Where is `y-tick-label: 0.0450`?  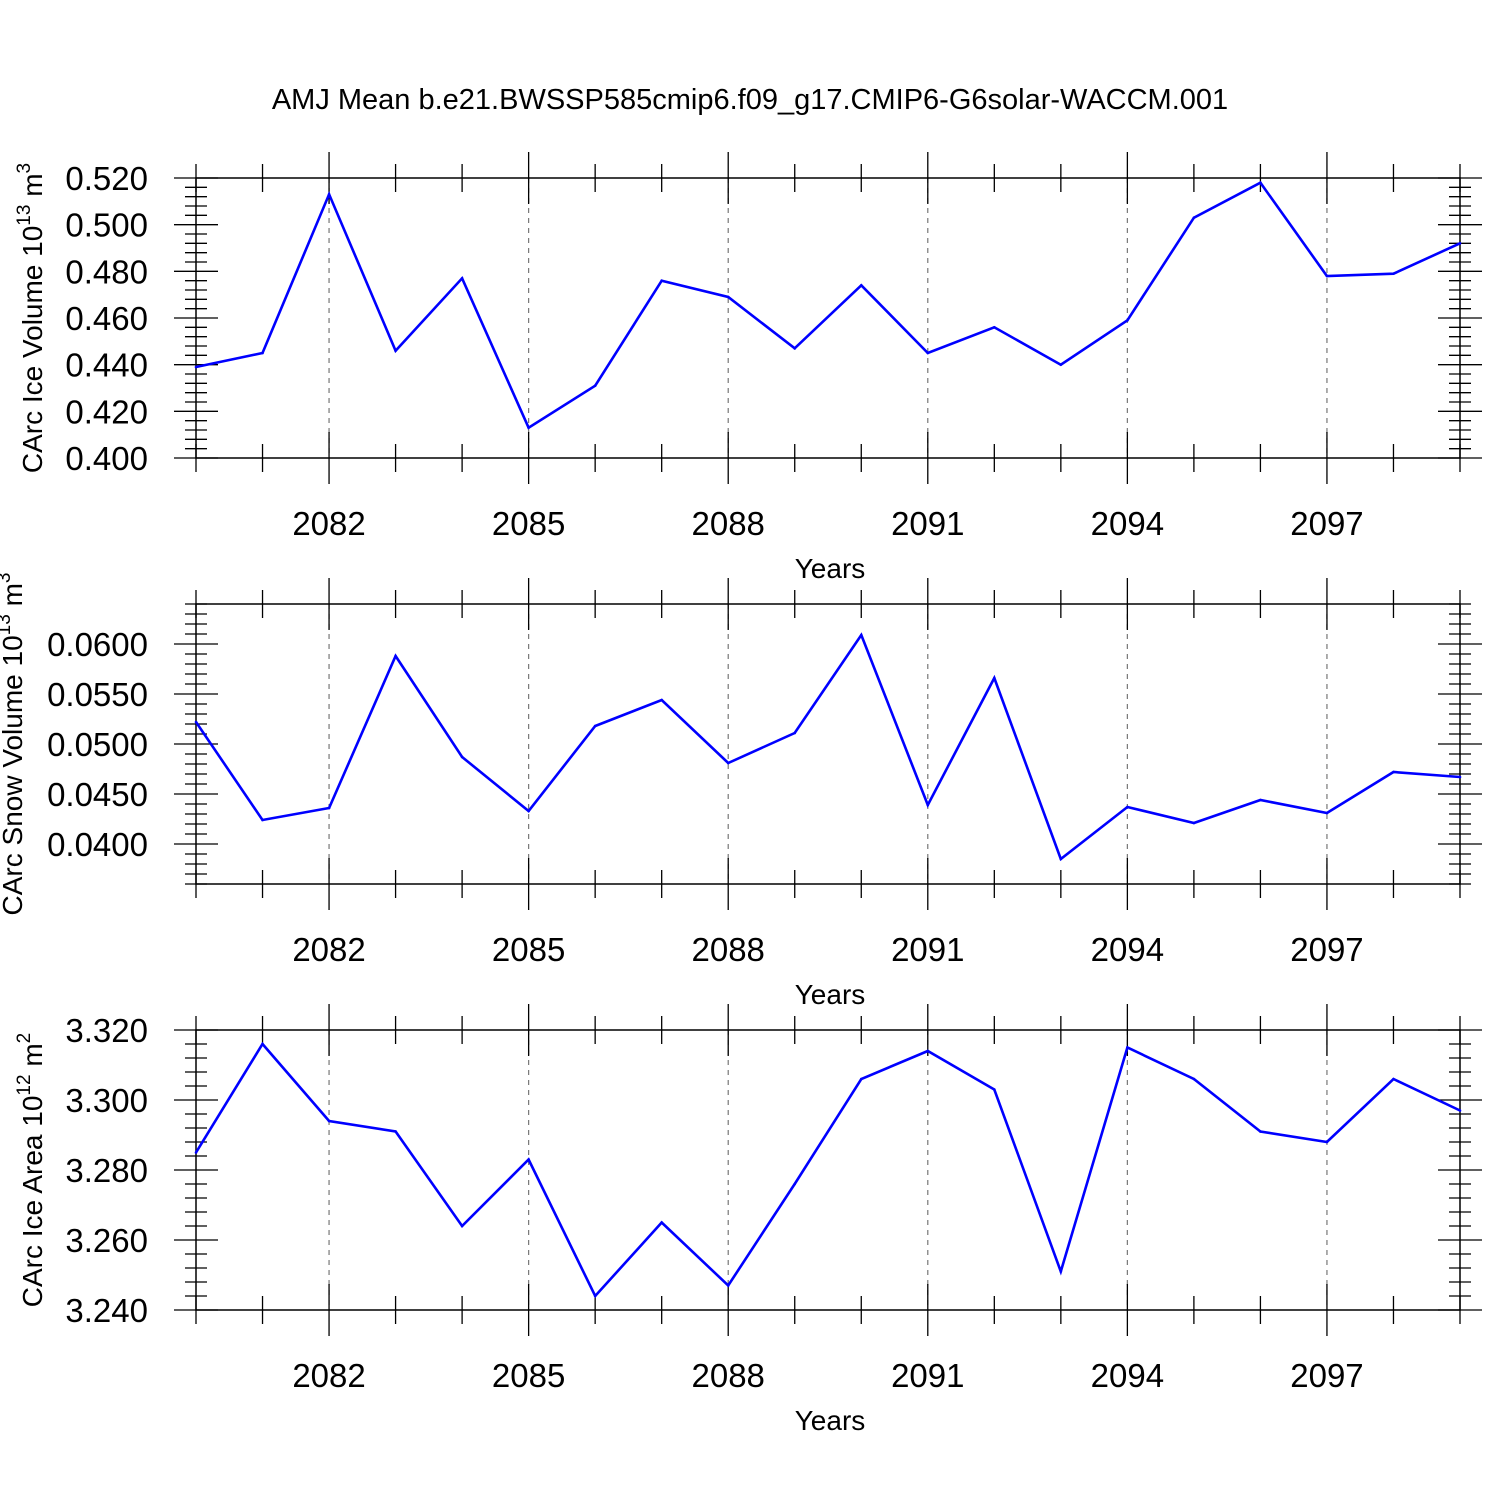
y-tick-label: 0.0450 is located at coordinates (97, 794).